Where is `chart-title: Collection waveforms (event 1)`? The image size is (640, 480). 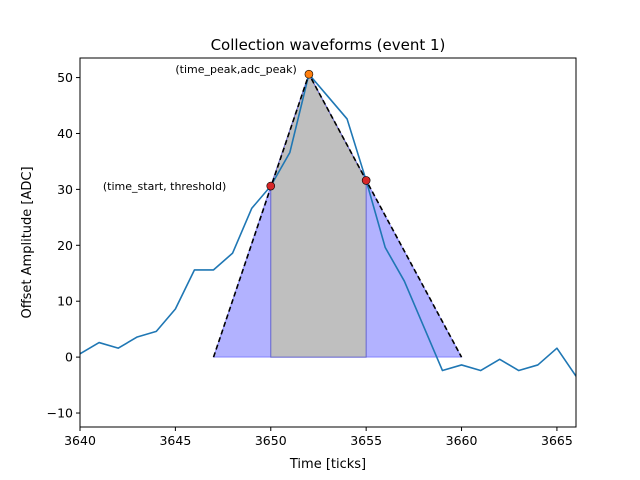 chart-title: Collection waveforms (event 1) is located at coordinates (328, 45).